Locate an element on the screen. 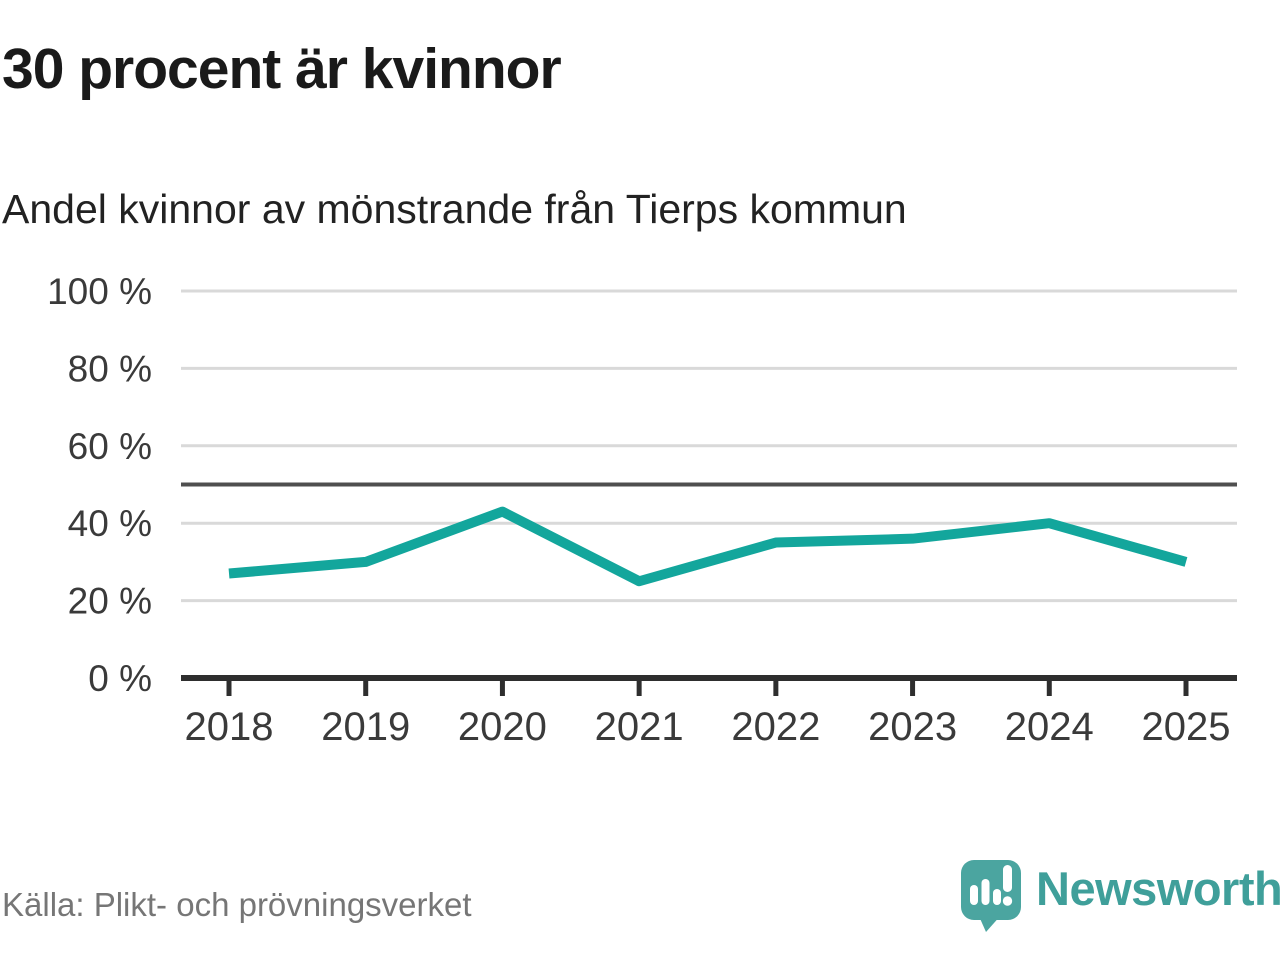  y-axis-label: 40 % is located at coordinates (110, 523).